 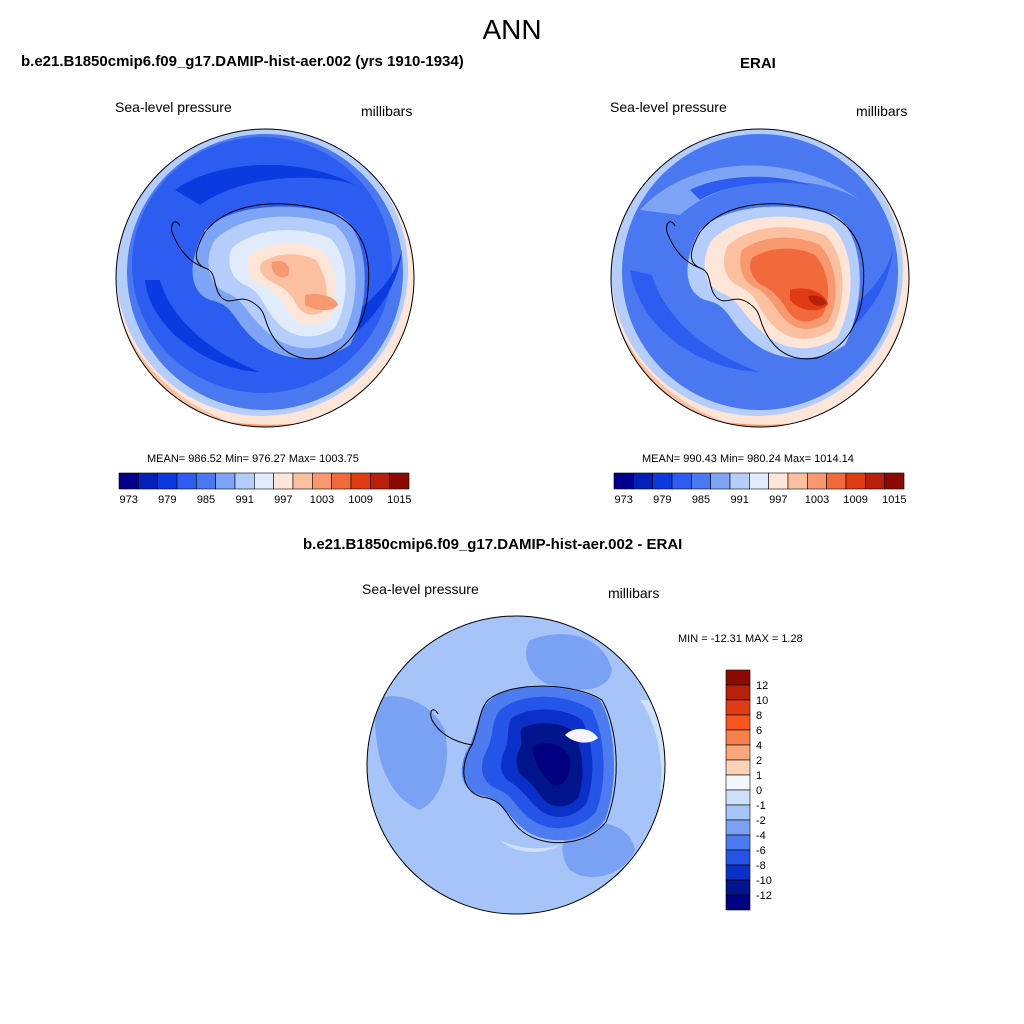 I want to click on panel-1-coastline, so click(x=270, y=281).